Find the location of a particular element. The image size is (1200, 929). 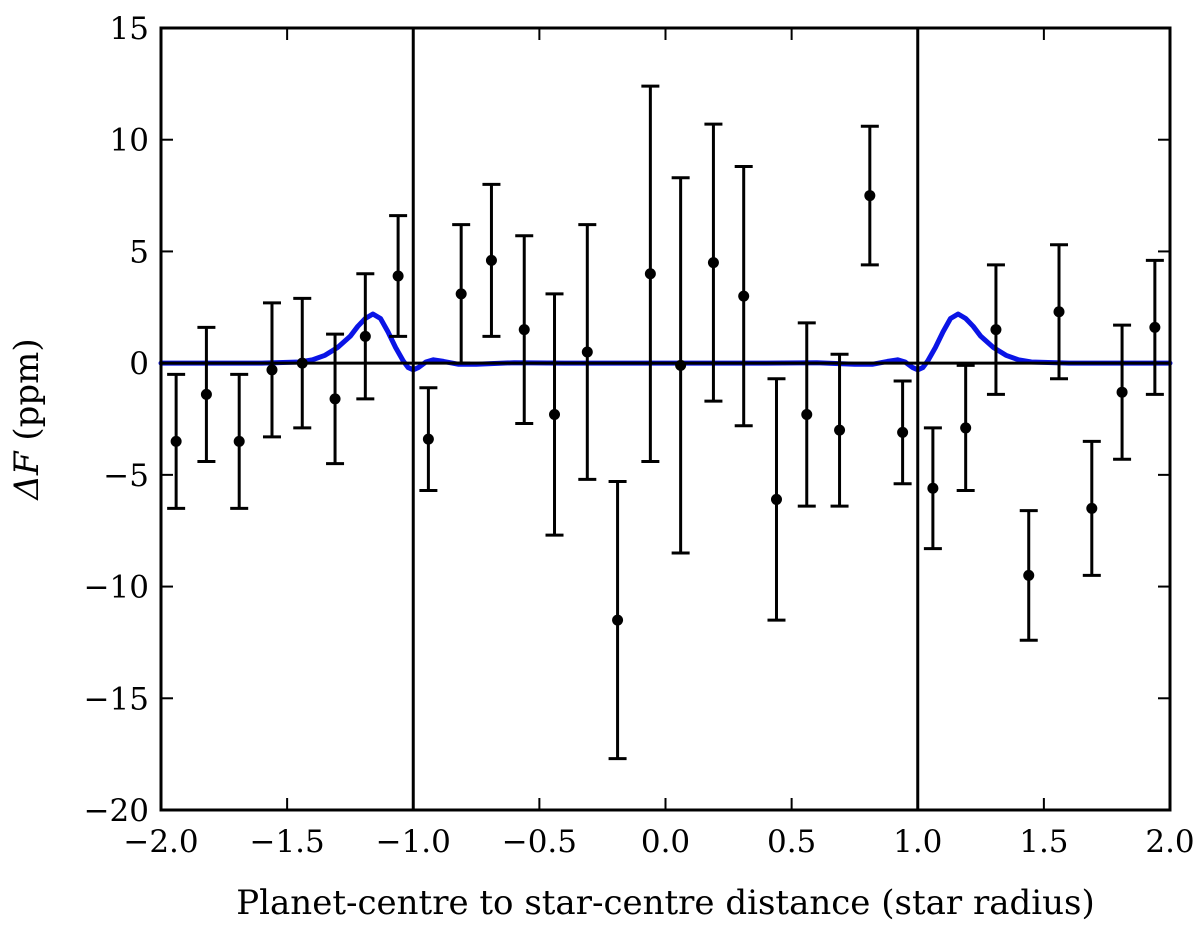

y-axis-title-unit: (ppm) is located at coordinates (27, 394).